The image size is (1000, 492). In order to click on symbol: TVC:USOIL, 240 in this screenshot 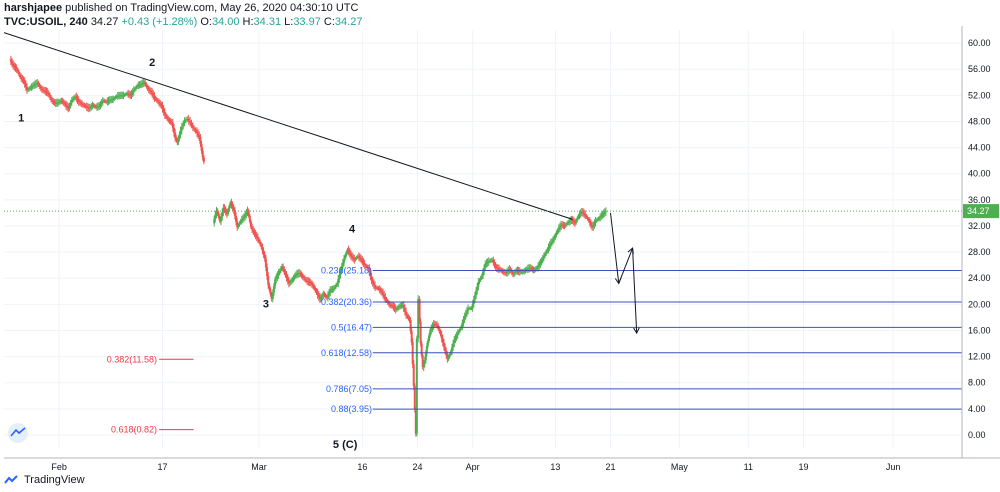, I will do `click(46, 22)`.